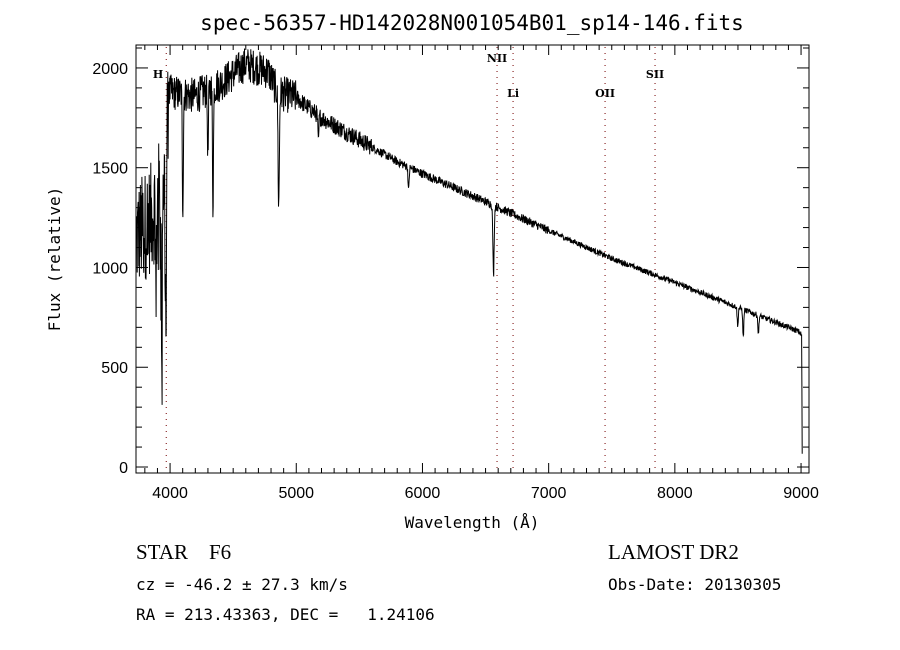  What do you see at coordinates (170, 493) in the screenshot?
I see `x-tick-label: 4000` at bounding box center [170, 493].